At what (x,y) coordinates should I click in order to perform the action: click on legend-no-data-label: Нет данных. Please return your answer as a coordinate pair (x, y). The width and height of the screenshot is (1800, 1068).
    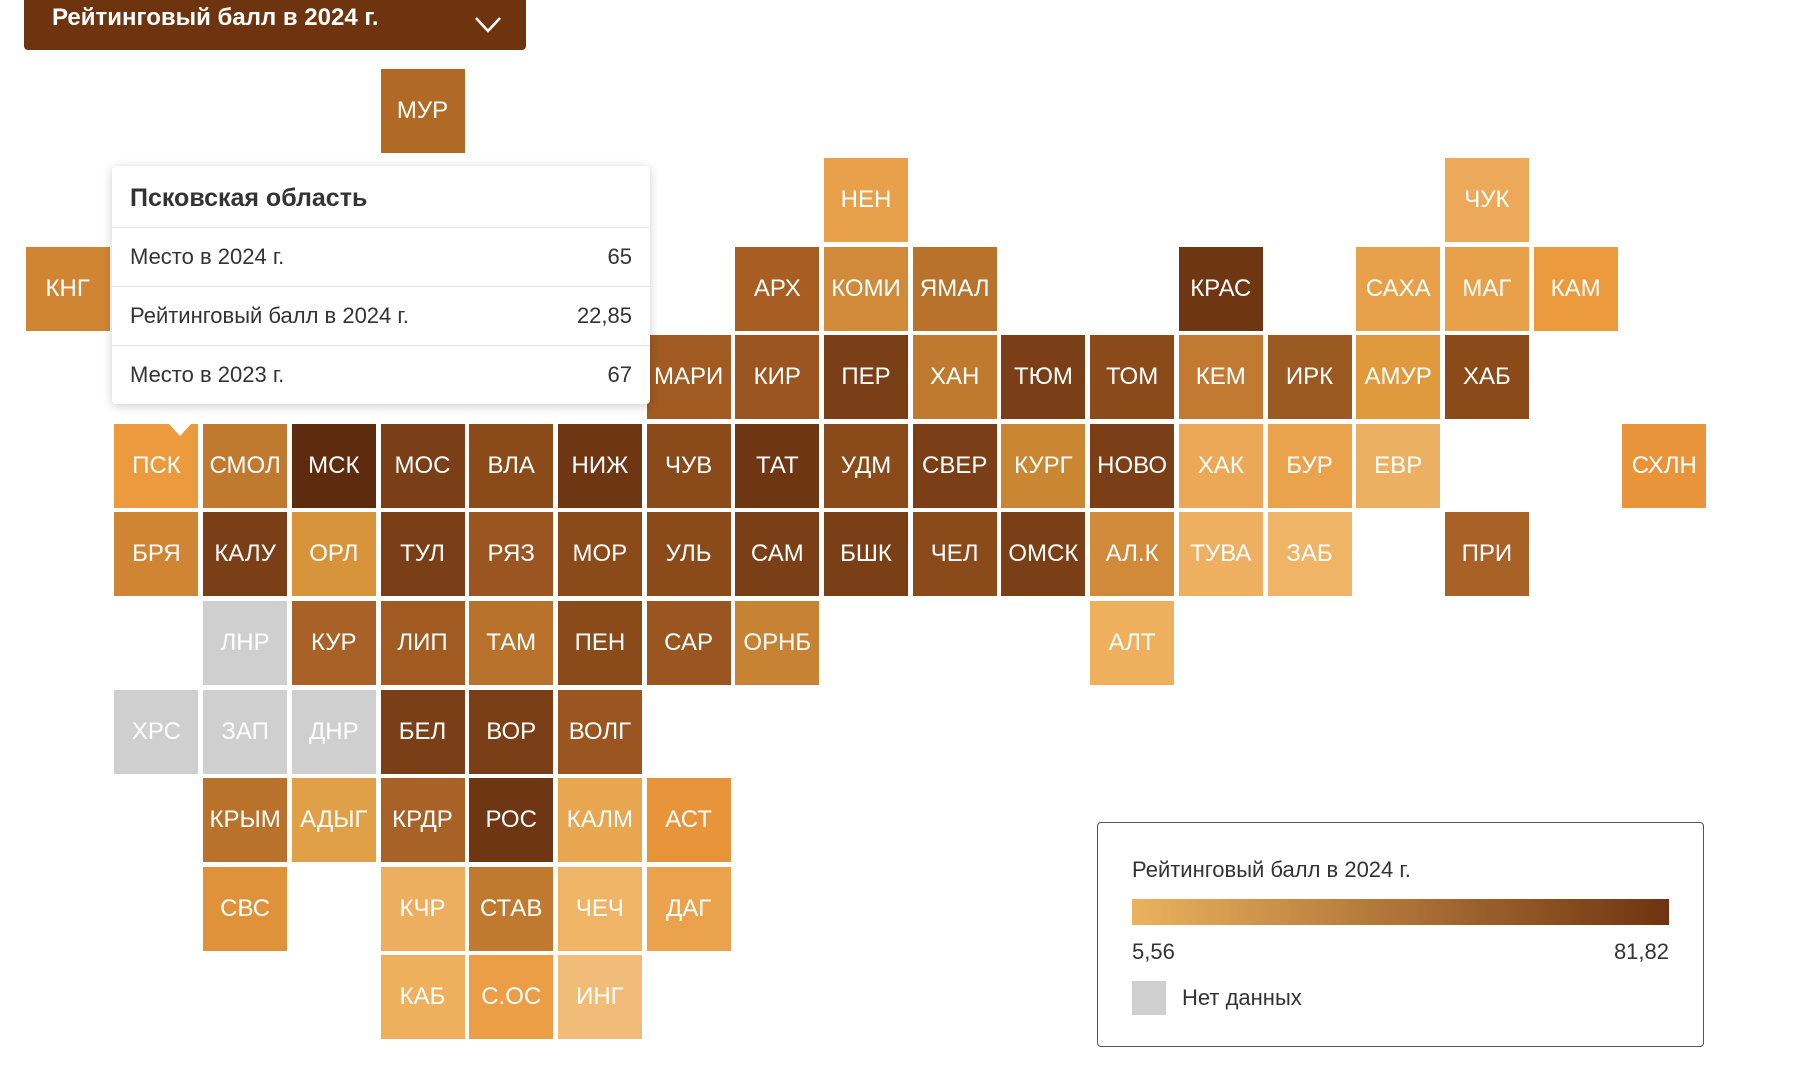
    Looking at the image, I should click on (1242, 997).